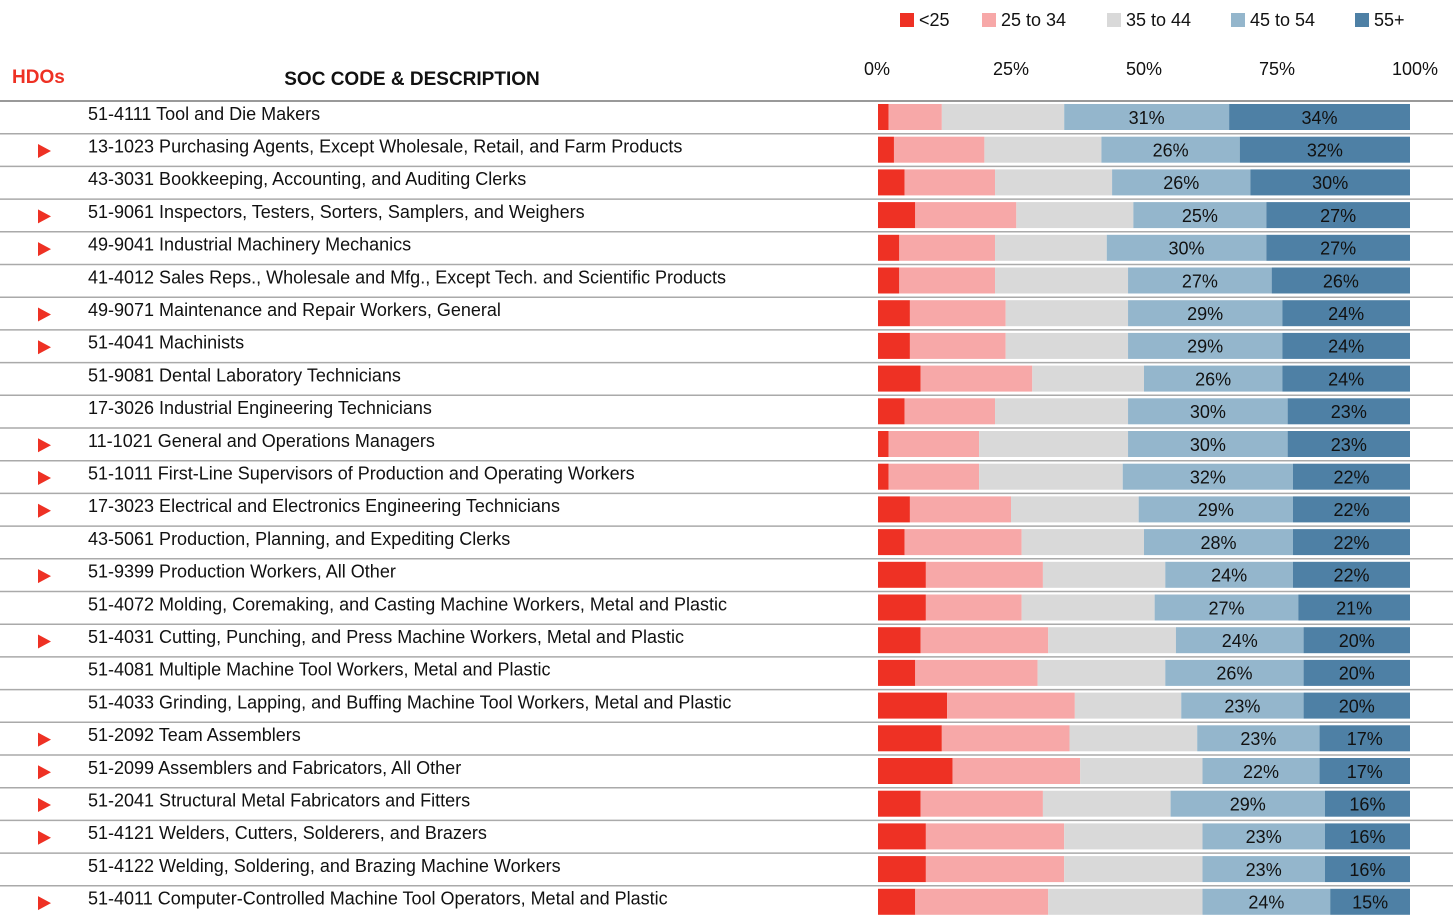 The image size is (1453, 915). What do you see at coordinates (1277, 69) in the screenshot?
I see `x-tick-label: 75%` at bounding box center [1277, 69].